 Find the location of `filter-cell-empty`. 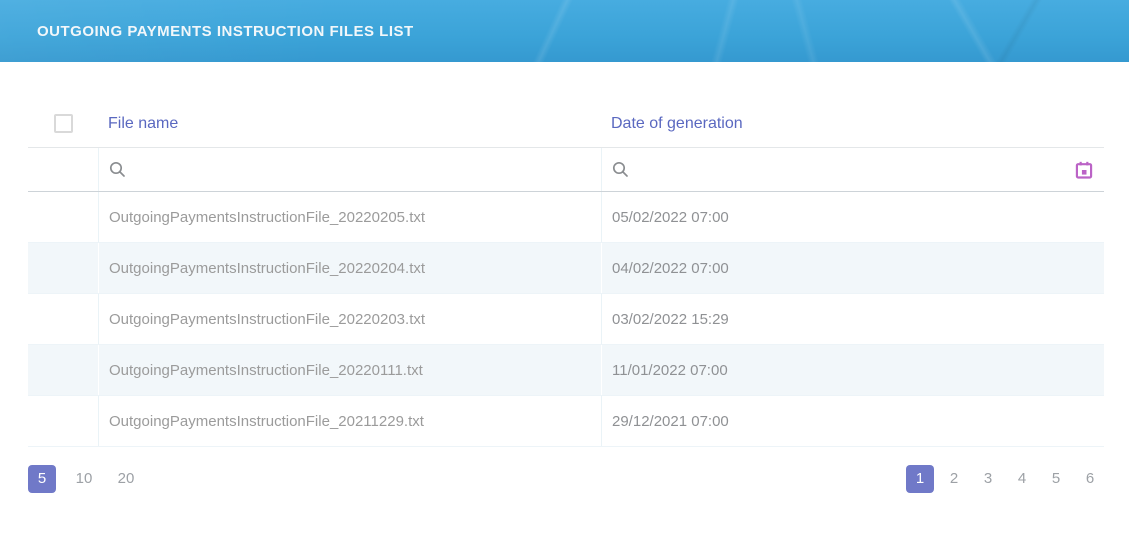

filter-cell-empty is located at coordinates (63, 169).